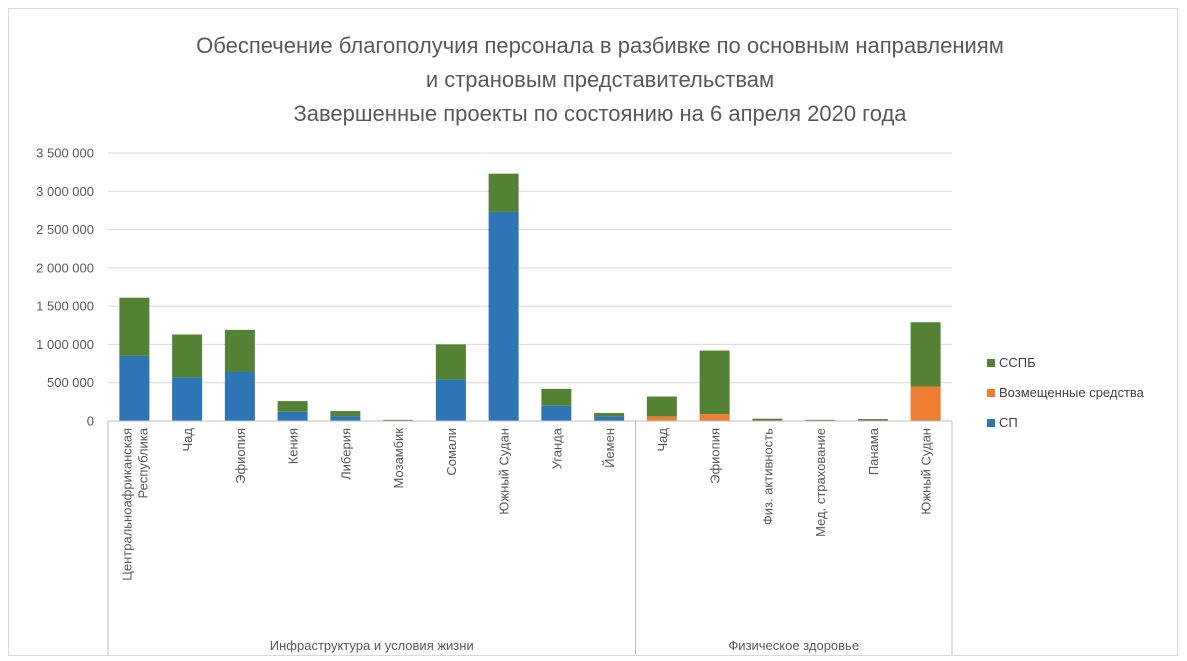 The height and width of the screenshot is (661, 1187). Describe the element at coordinates (451, 452) in the screenshot. I see `x-category-label: Сомали` at that location.